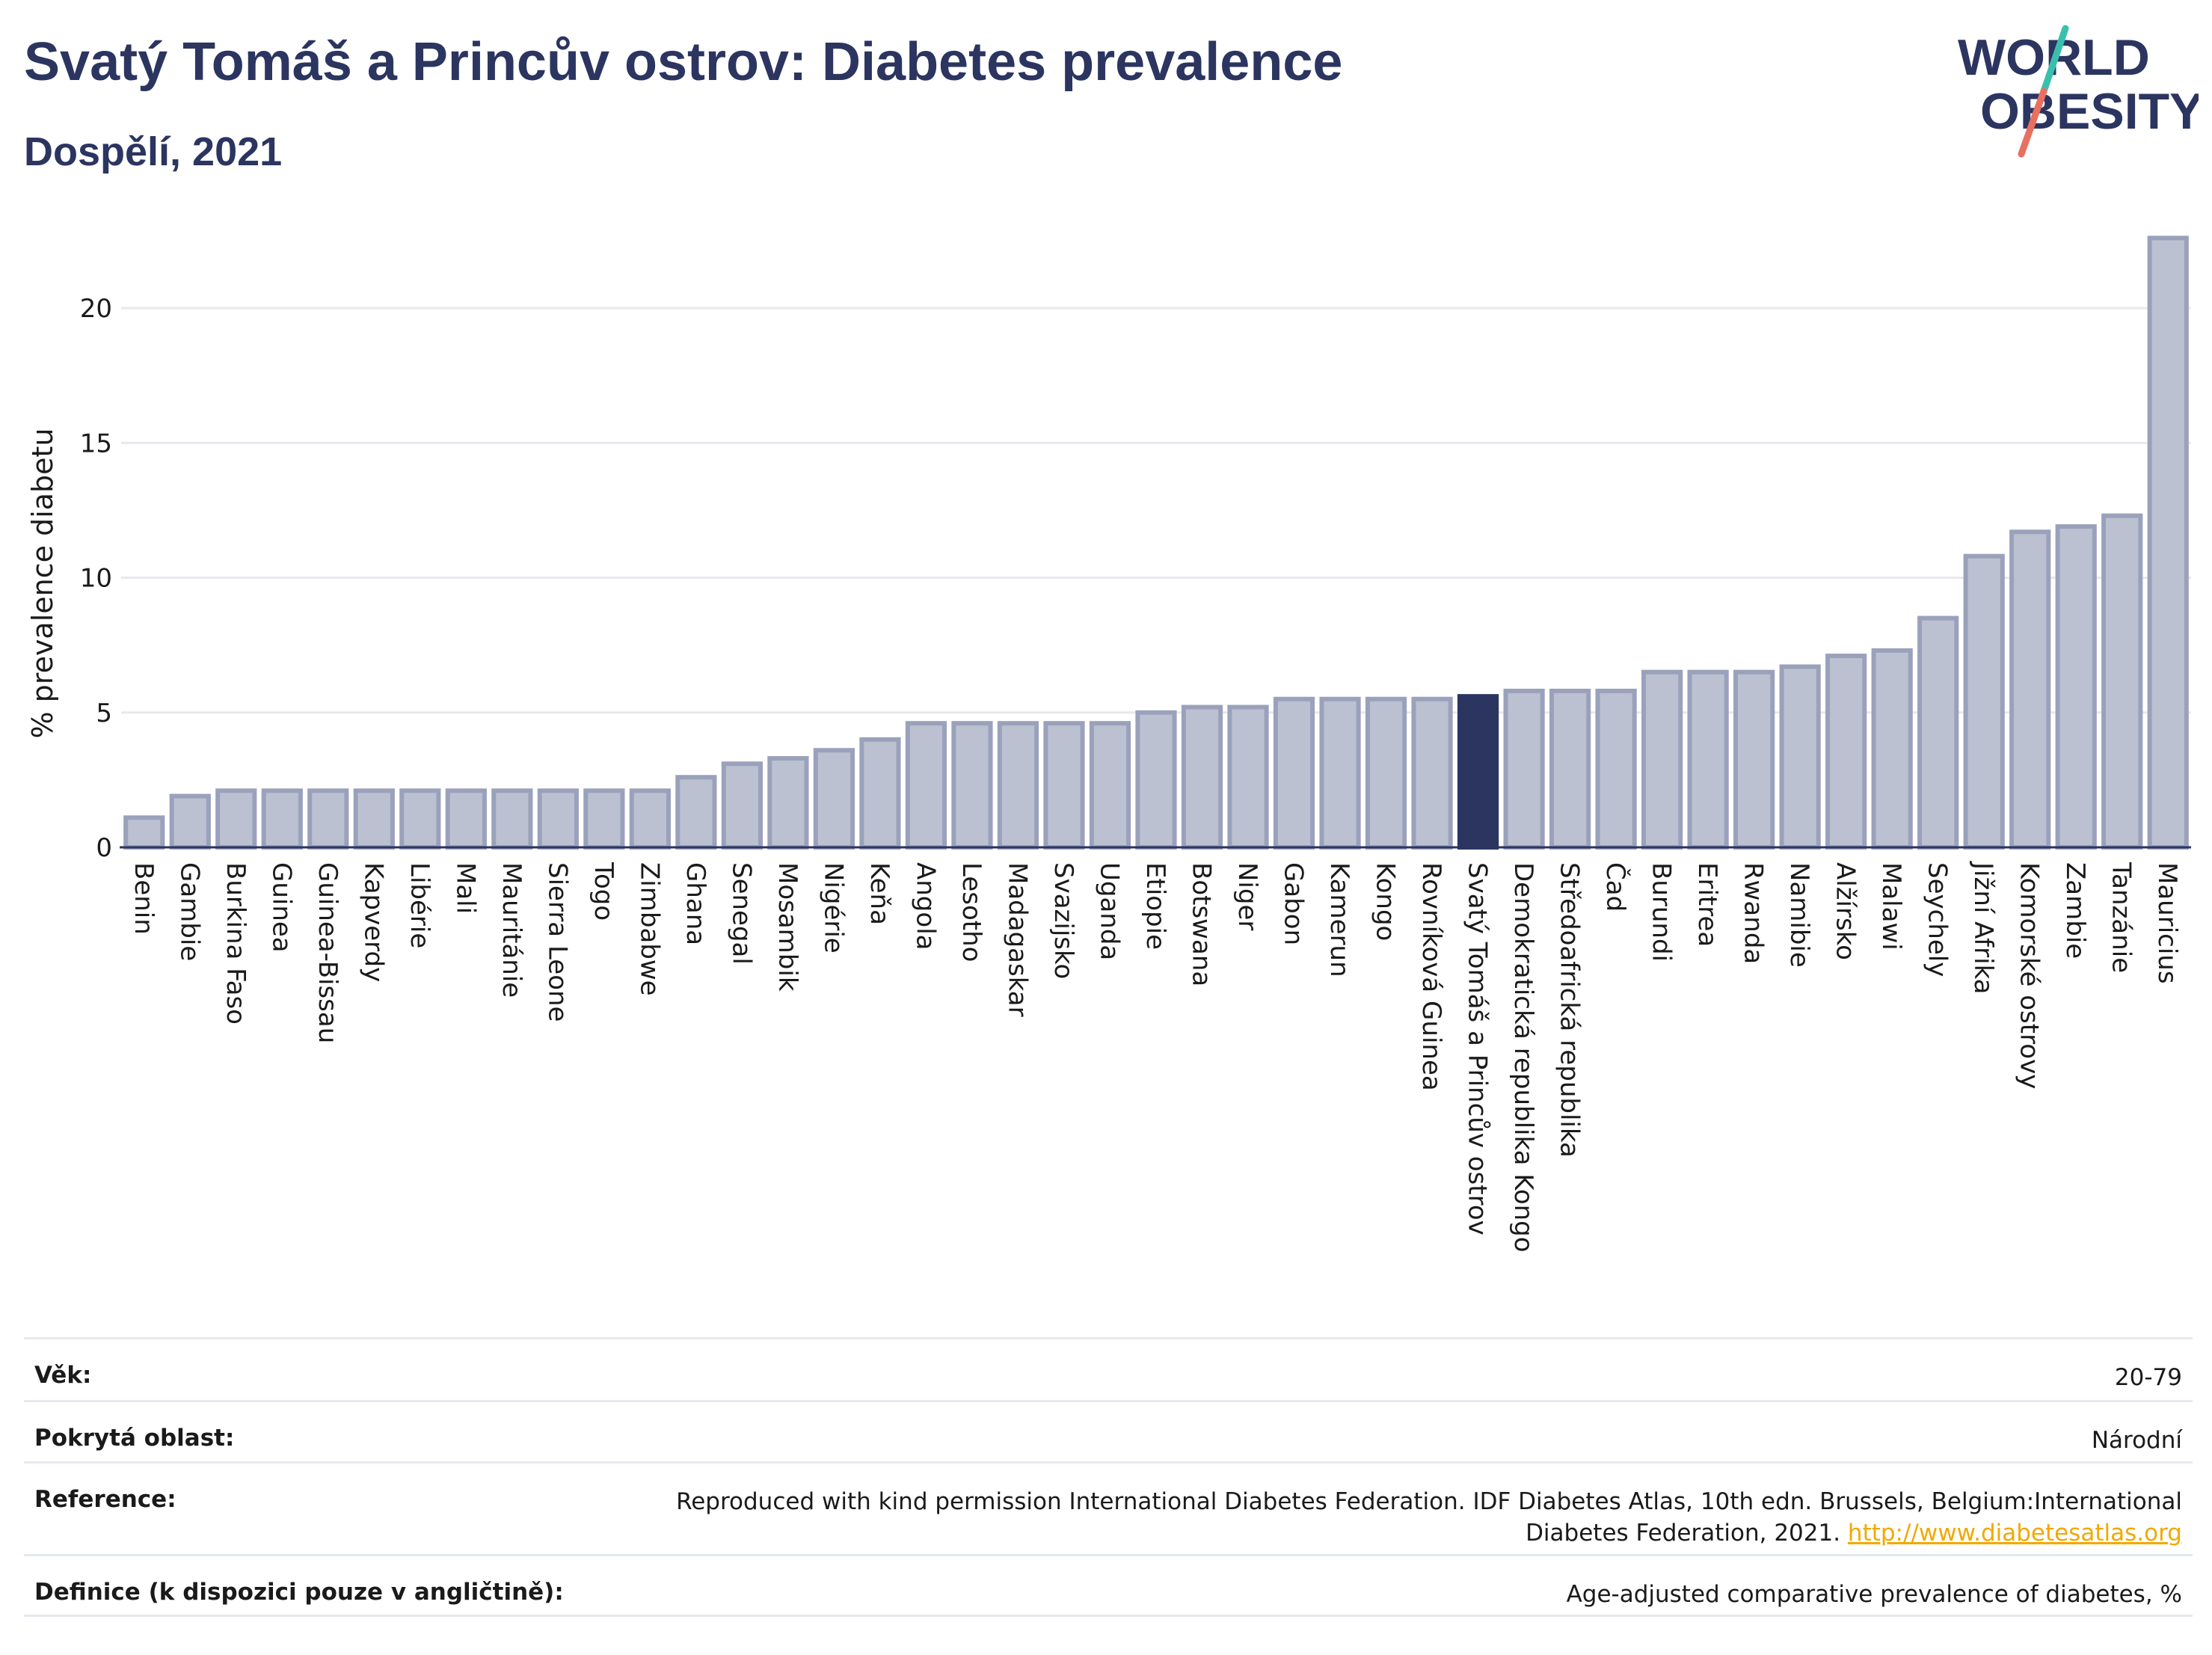 This screenshot has width=2212, height=1655. I want to click on x-tick-label: Benin, so click(144, 898).